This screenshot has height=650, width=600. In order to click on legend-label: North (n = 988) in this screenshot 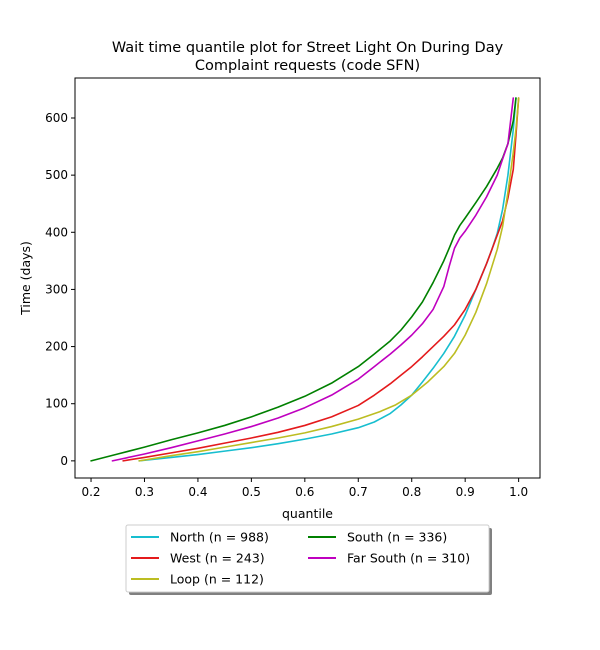, I will do `click(219, 537)`.